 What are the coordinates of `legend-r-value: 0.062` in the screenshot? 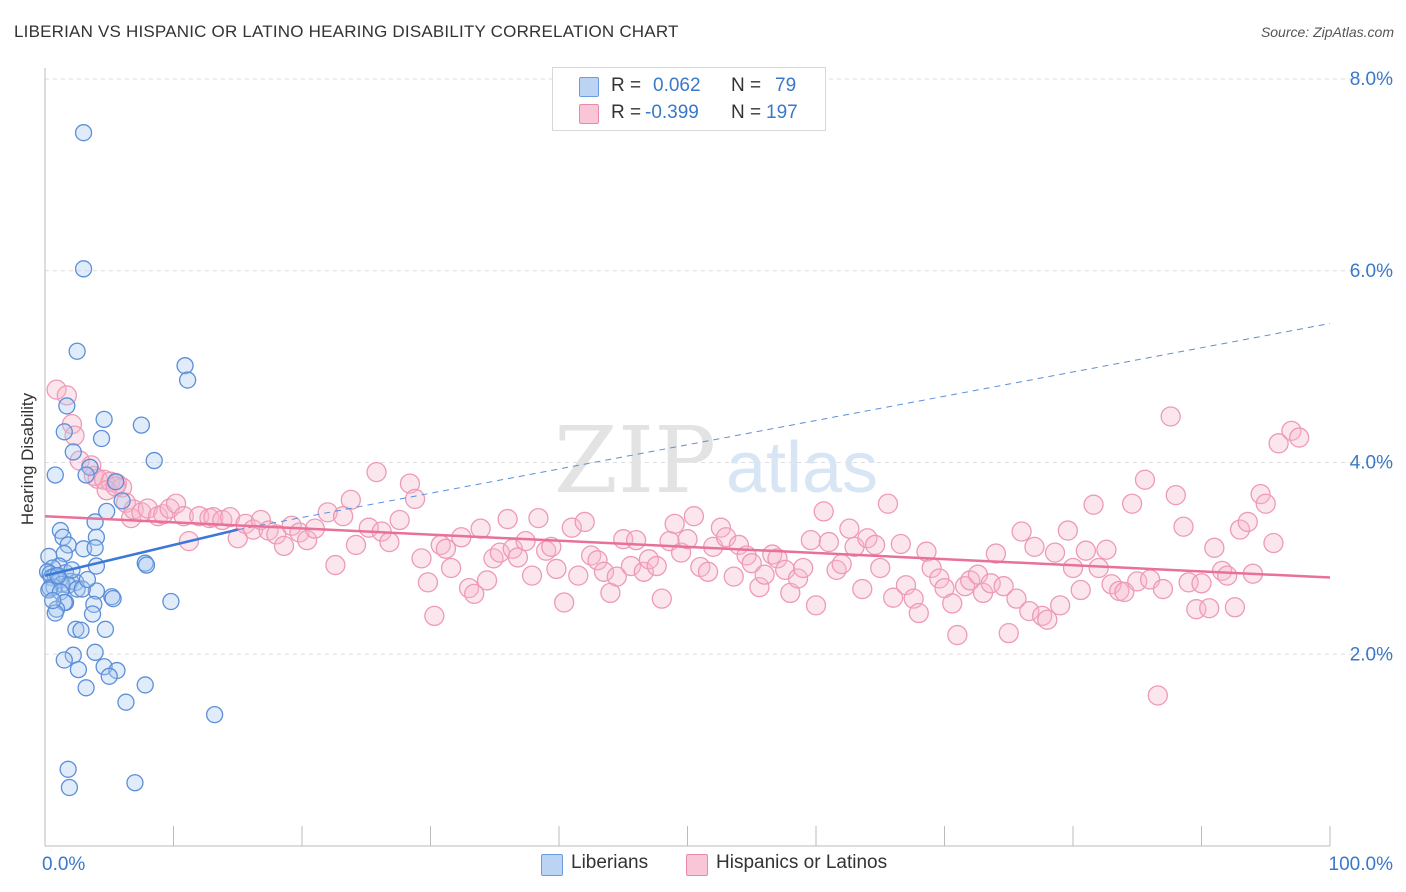 It's located at (677, 85).